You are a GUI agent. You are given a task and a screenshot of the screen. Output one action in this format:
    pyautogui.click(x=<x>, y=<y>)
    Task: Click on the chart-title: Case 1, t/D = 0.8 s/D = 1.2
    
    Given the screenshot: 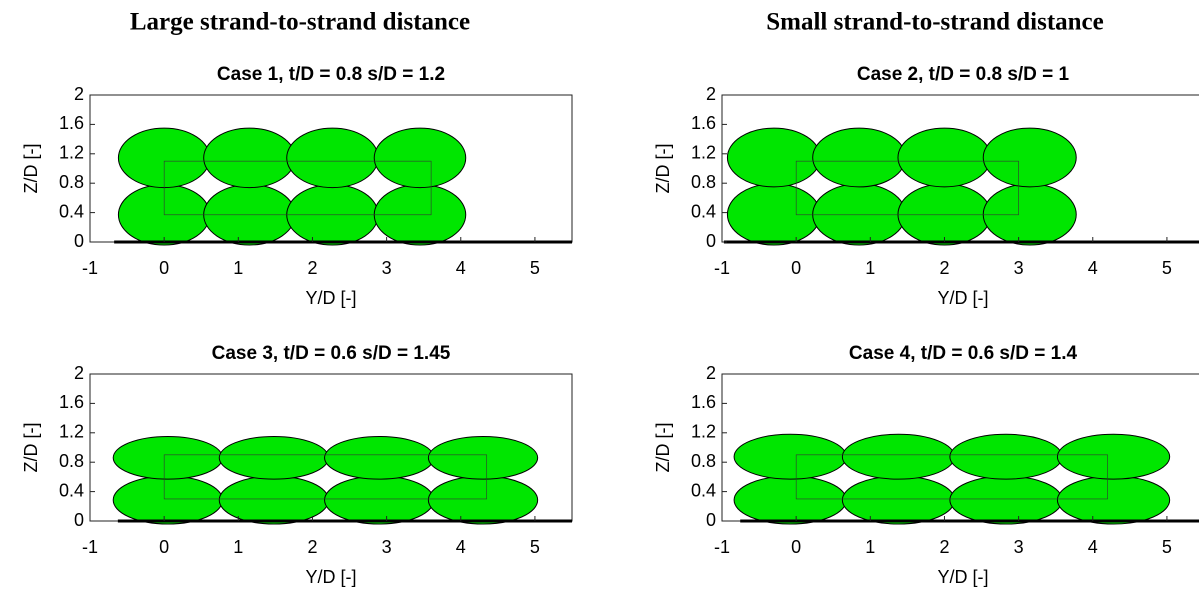 What is the action you would take?
    pyautogui.click(x=331, y=74)
    